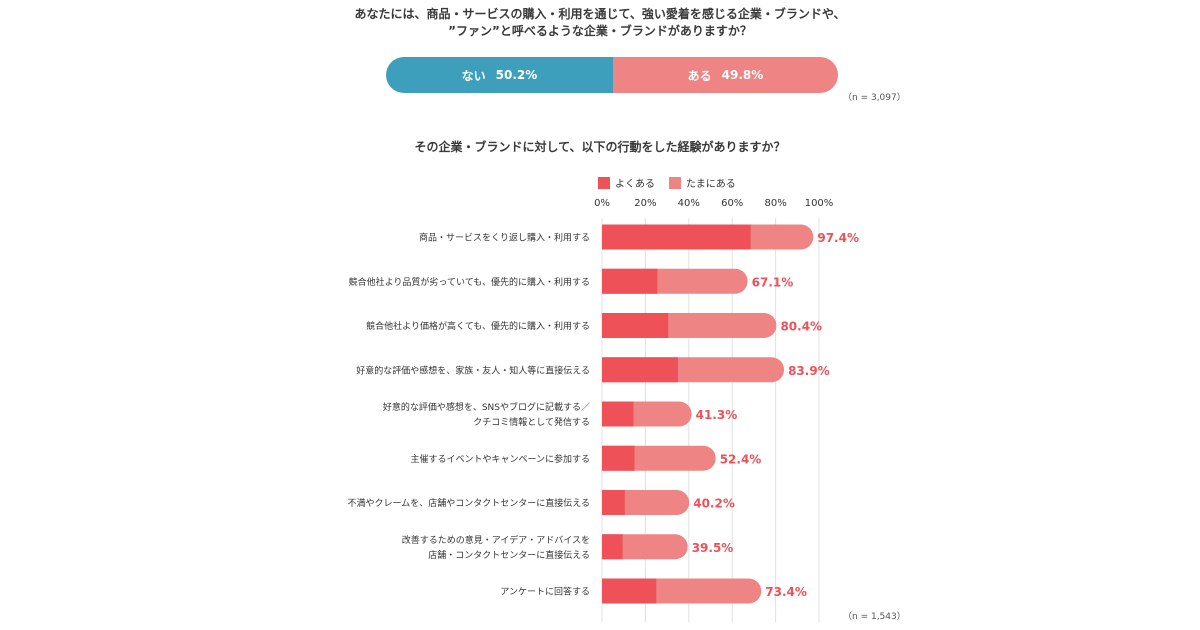 The height and width of the screenshot is (630, 1200). What do you see at coordinates (496, 540) in the screenshot?
I see `category-label: 改善するための意見・アイデア・アドバイスを` at bounding box center [496, 540].